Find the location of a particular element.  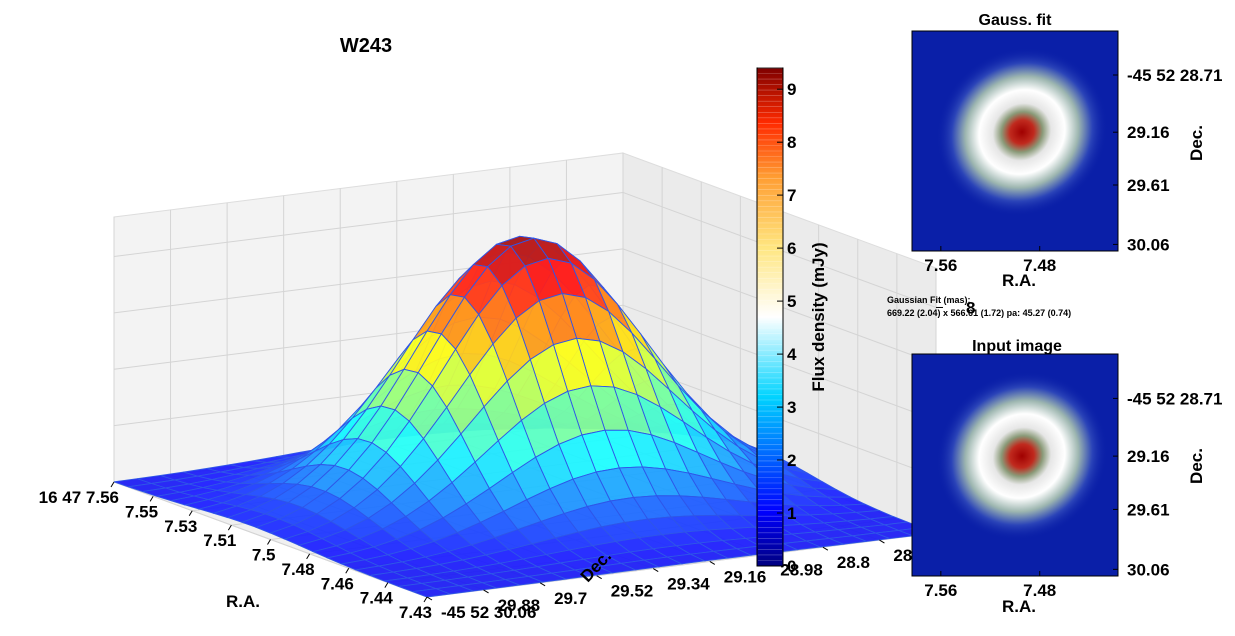

ra-tick-label: 7.46 is located at coordinates (337, 583).